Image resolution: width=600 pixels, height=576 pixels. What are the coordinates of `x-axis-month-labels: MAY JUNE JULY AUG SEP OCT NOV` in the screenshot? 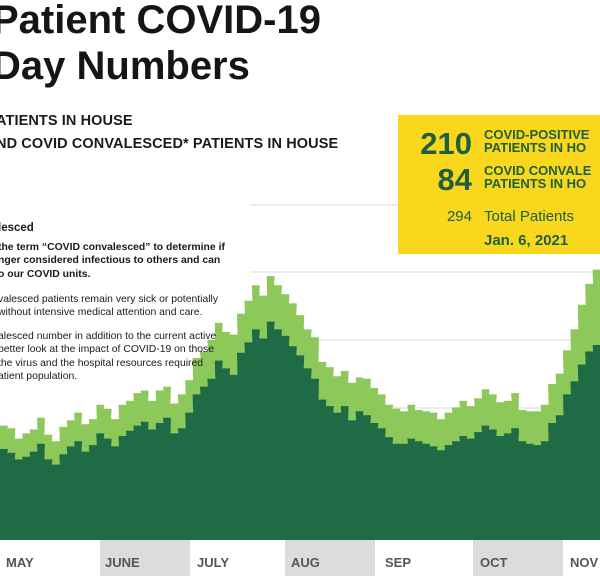 It's located at (302, 562).